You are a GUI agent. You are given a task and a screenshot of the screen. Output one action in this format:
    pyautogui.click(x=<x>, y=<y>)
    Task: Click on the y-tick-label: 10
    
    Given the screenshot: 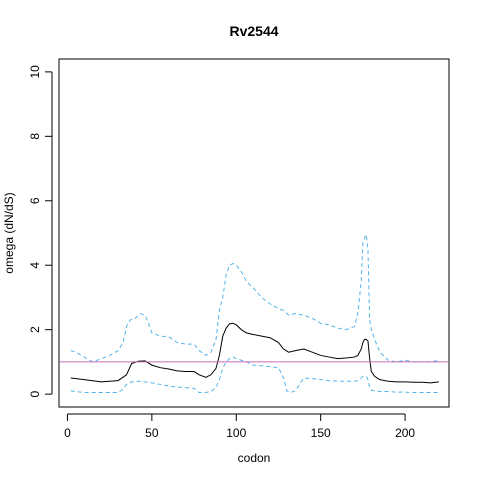 What is the action you would take?
    pyautogui.click(x=35, y=72)
    